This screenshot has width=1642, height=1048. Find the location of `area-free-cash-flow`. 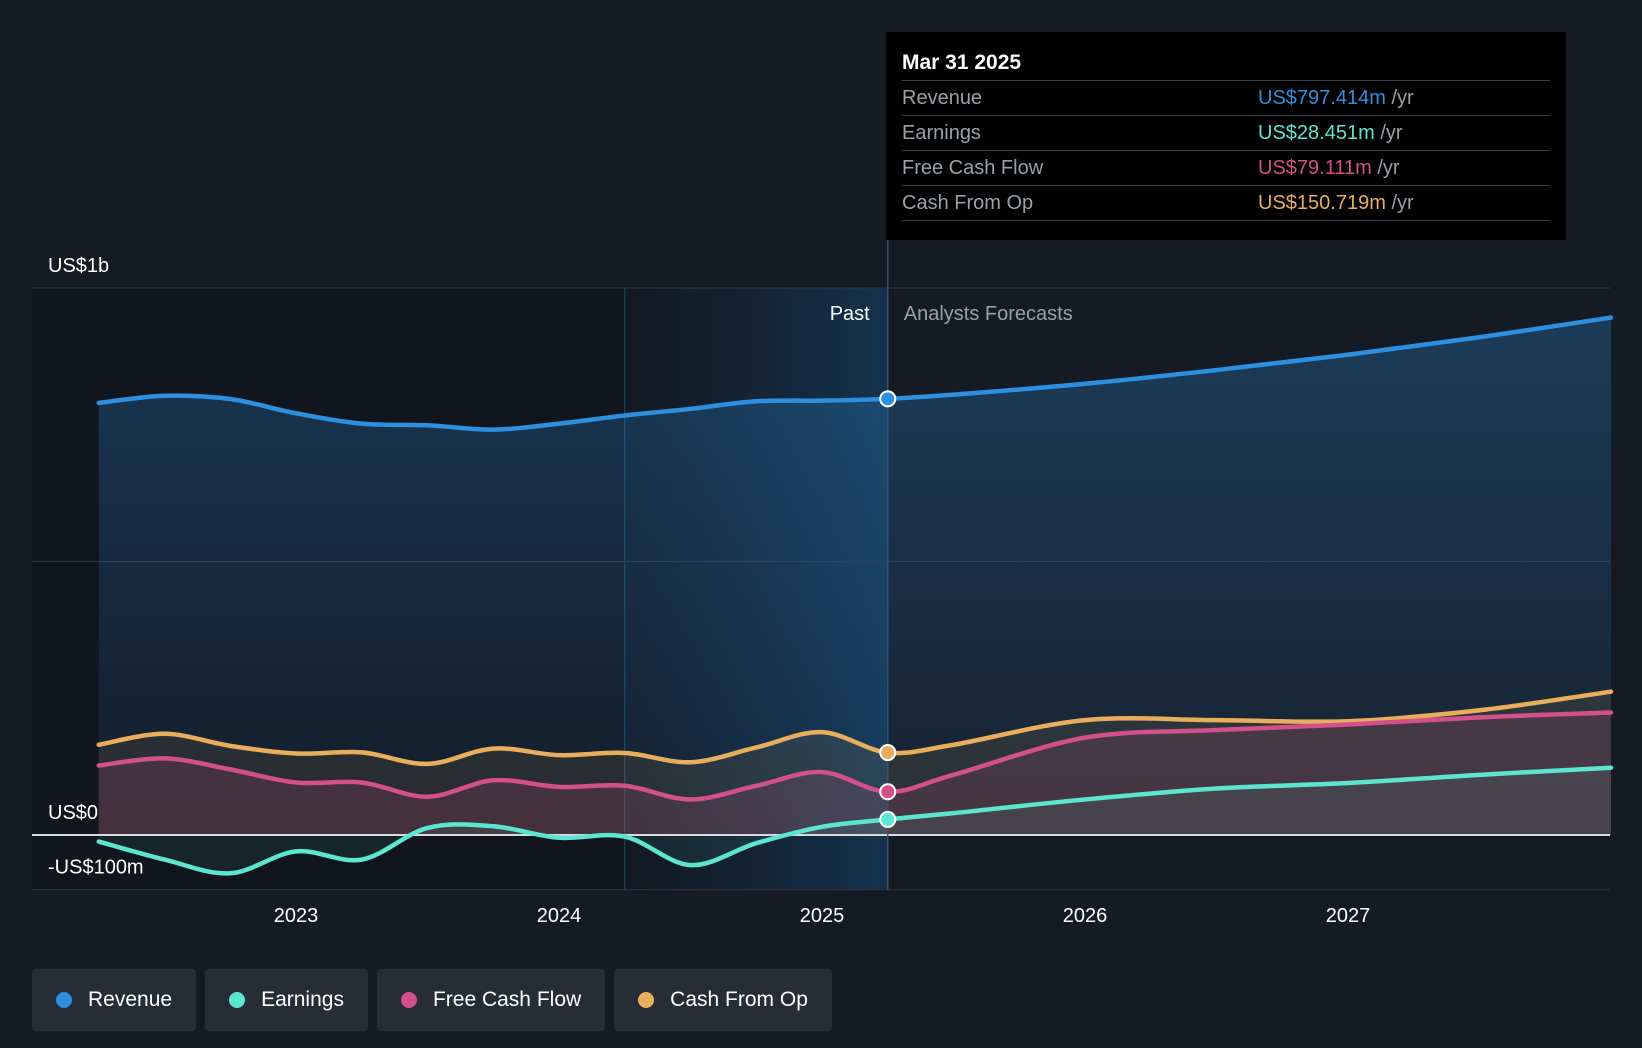

area-free-cash-flow is located at coordinates (854, 773).